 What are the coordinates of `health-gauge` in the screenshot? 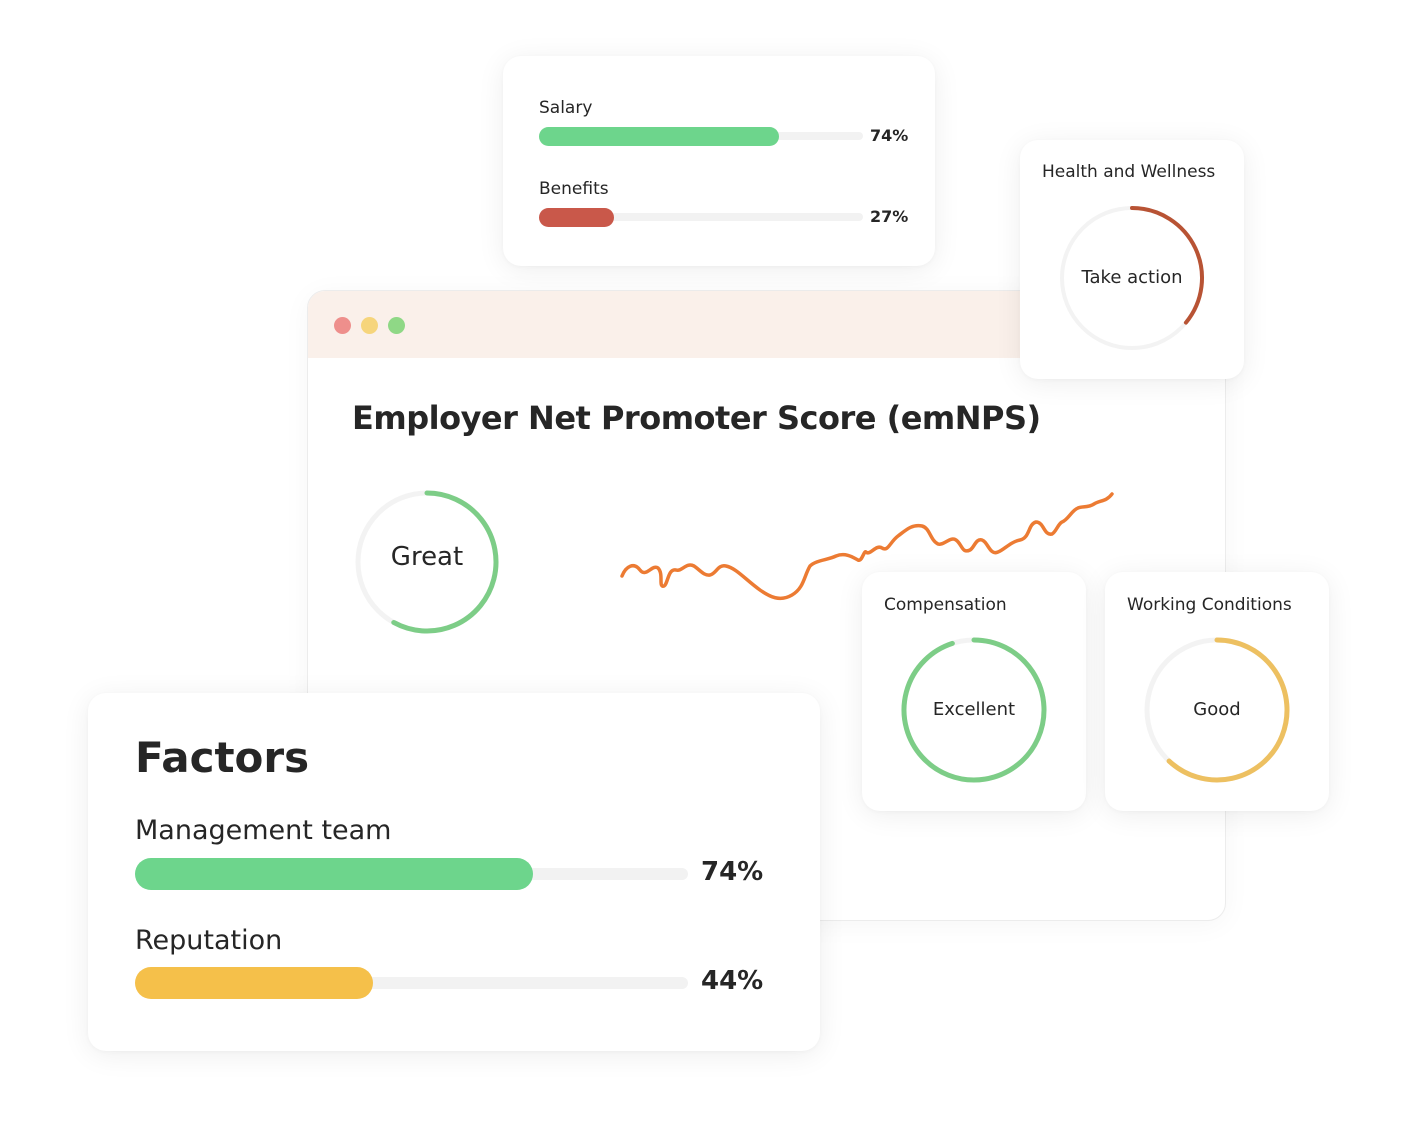 It's located at (1132, 278).